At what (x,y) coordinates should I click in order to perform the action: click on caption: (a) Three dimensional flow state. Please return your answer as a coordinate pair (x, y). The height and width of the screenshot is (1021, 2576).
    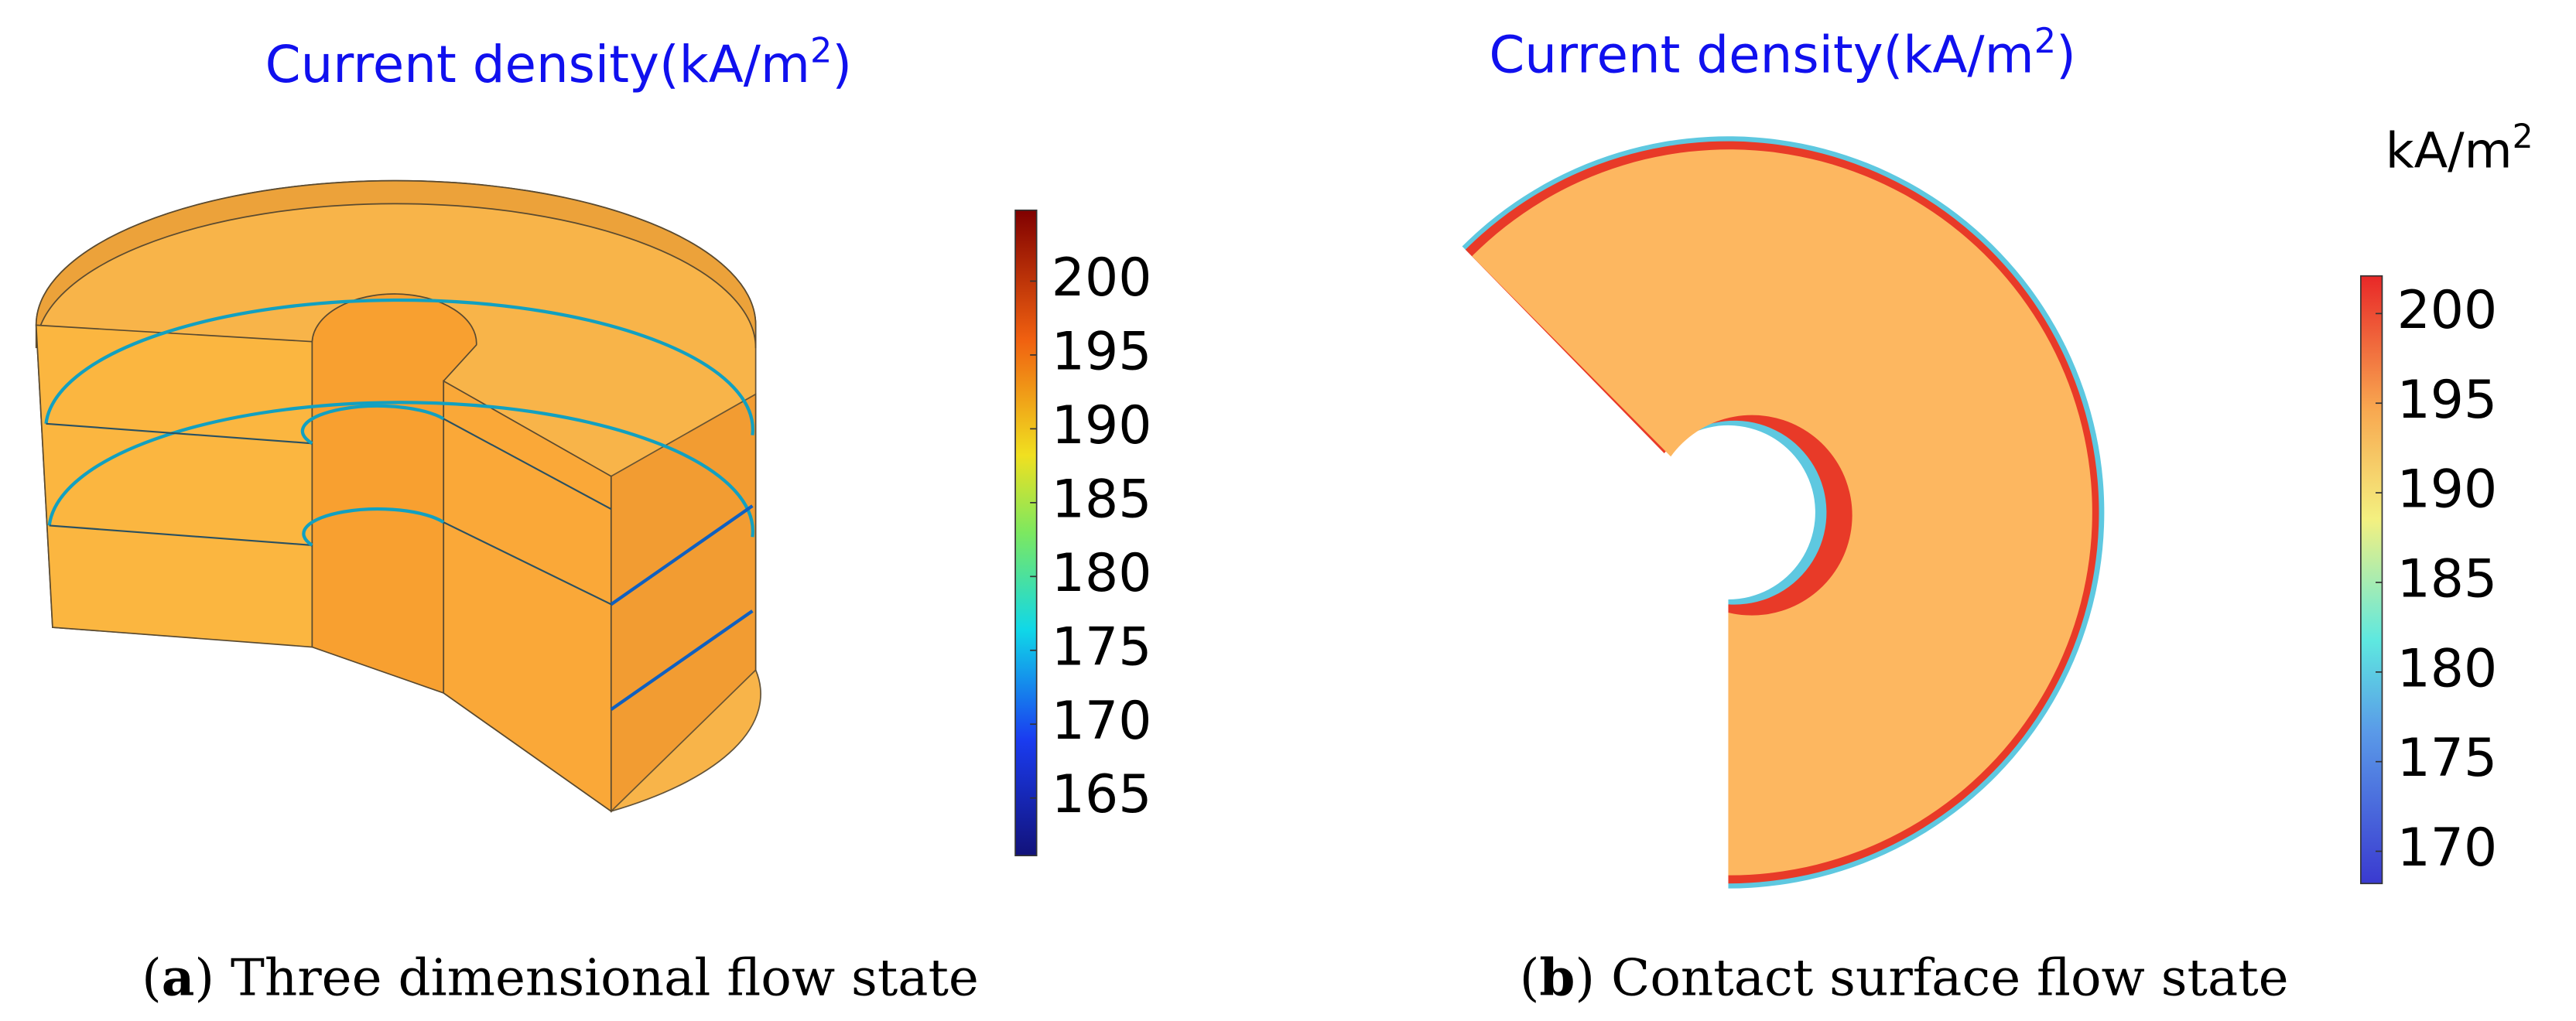
    Looking at the image, I should click on (561, 978).